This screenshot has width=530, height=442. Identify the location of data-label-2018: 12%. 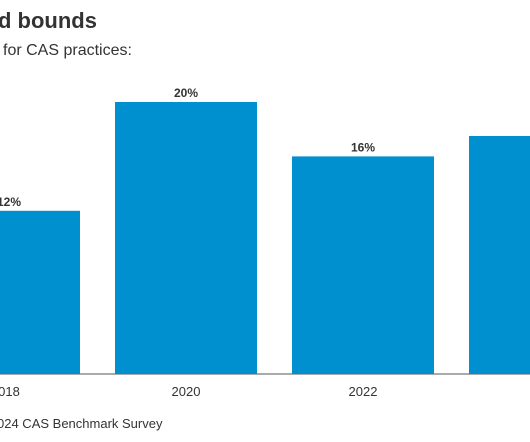
(10, 202).